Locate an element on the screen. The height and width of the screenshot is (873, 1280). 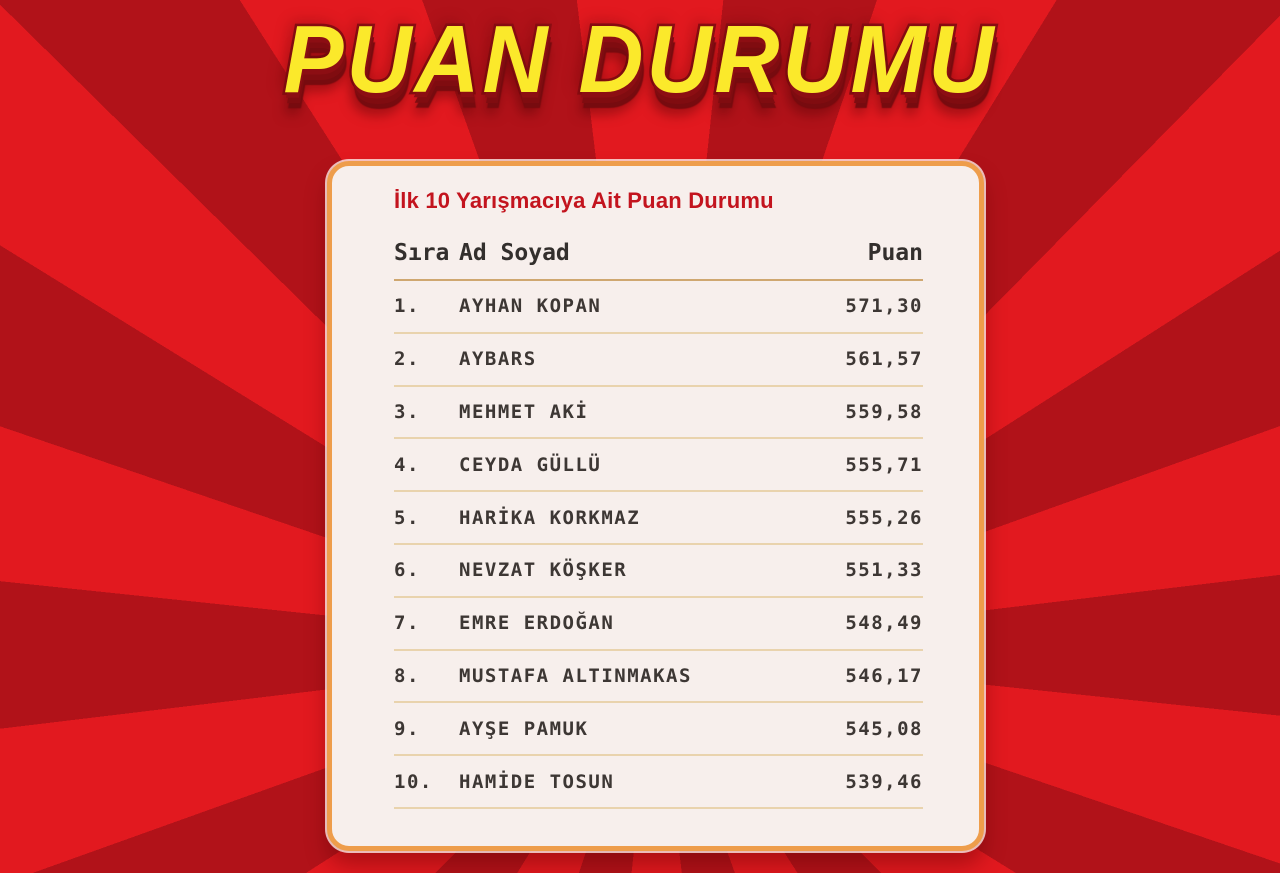
row-name: HARİKA KORKMAZ is located at coordinates (550, 517).